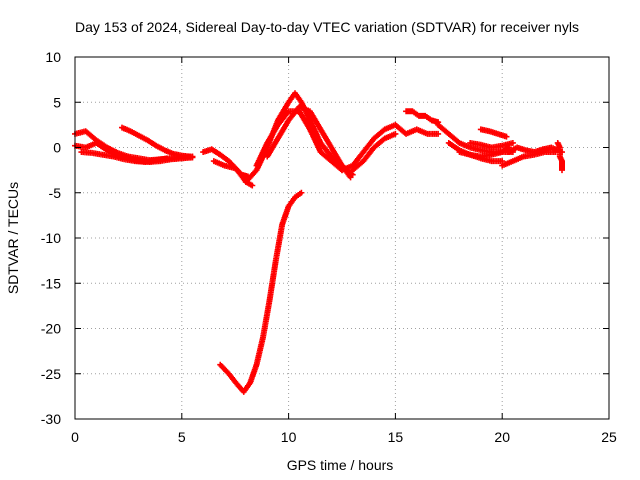 The image size is (640, 480). What do you see at coordinates (57, 102) in the screenshot?
I see `y-tick-label-5: 5` at bounding box center [57, 102].